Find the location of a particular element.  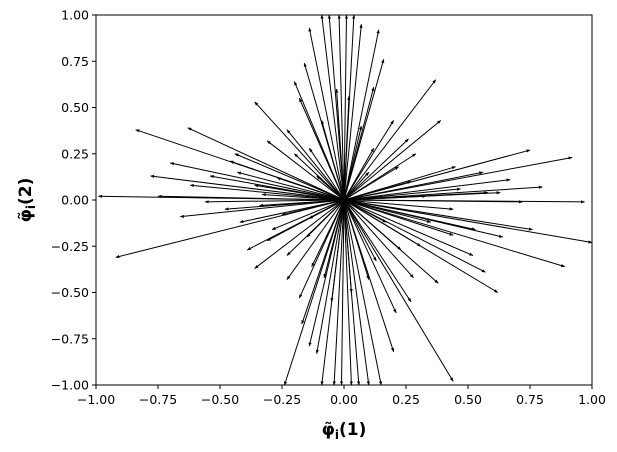

y-tick-label: −0.50 is located at coordinates (70, 292).